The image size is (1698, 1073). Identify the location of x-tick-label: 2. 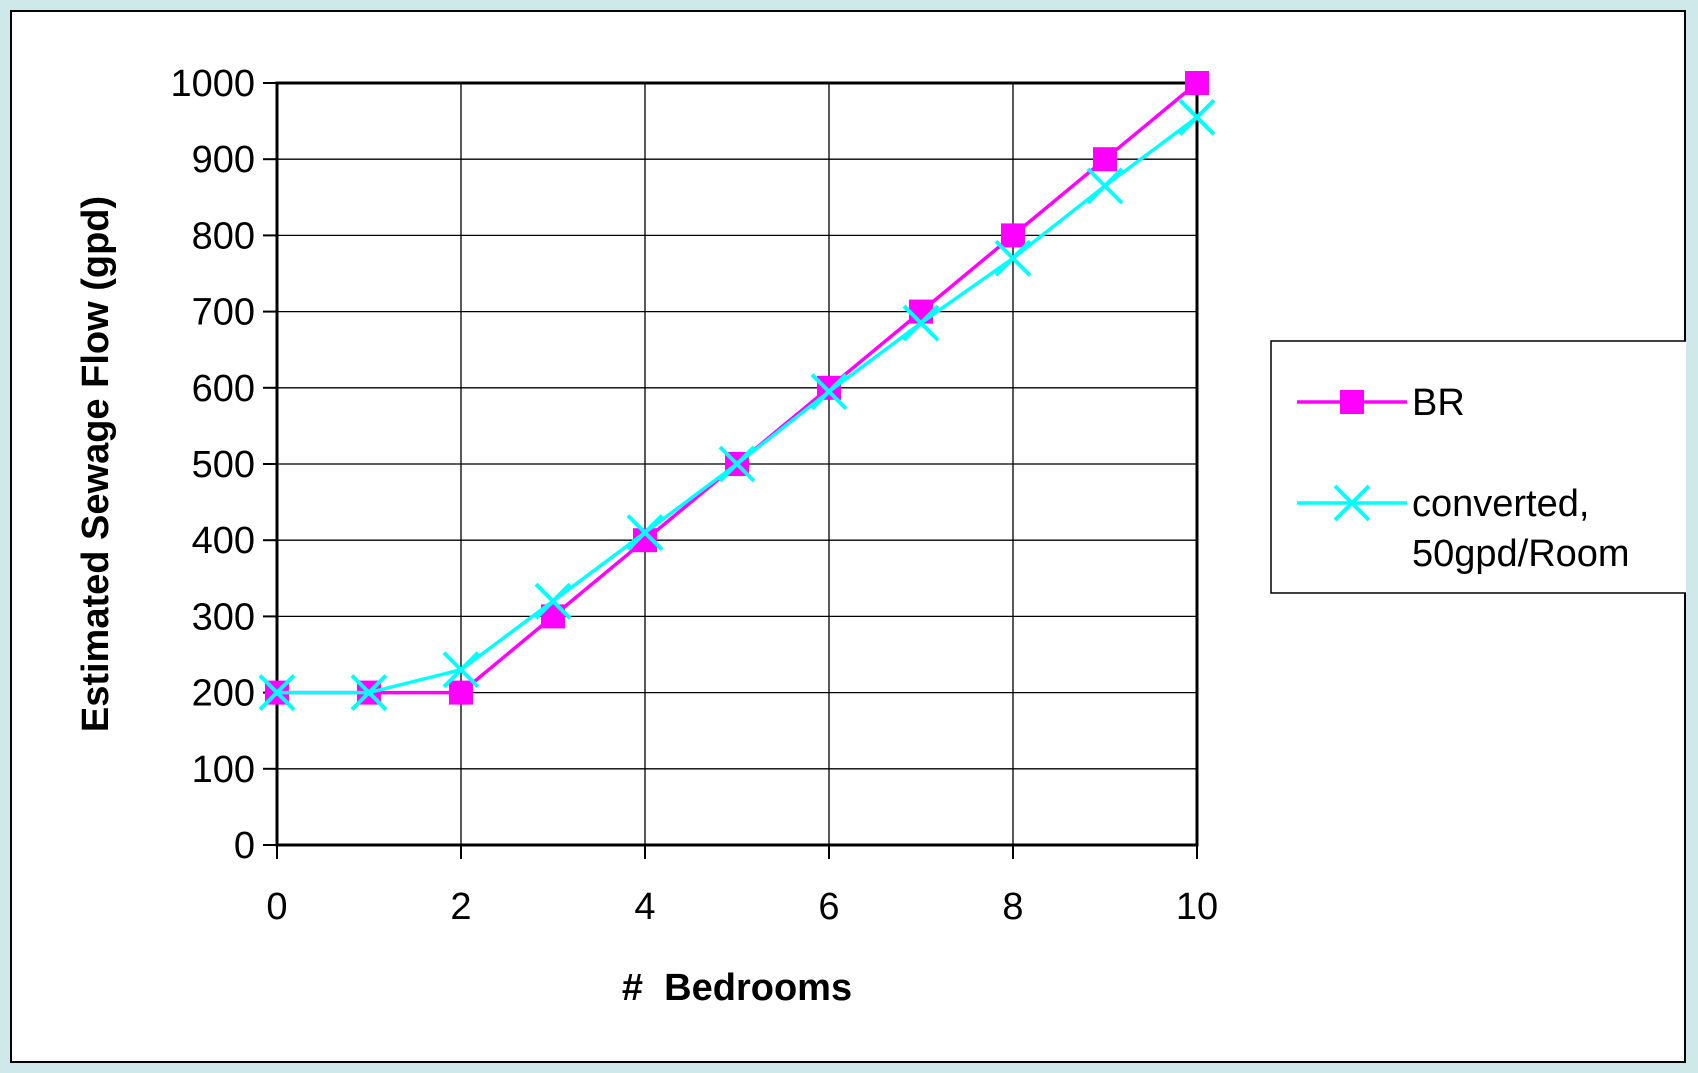
(460, 907).